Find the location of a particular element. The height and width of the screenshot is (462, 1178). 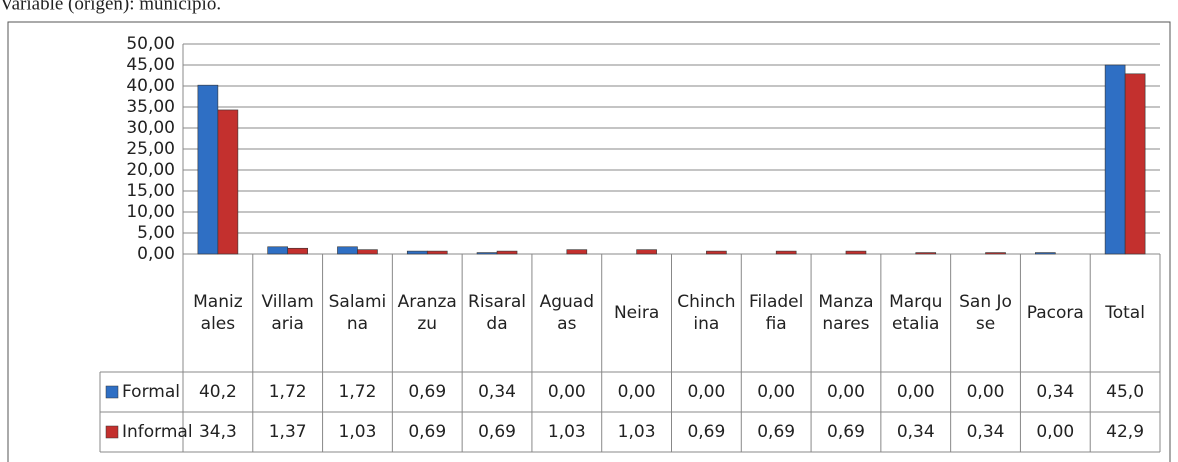

category-cell: Villamaria is located at coordinates (287, 313).